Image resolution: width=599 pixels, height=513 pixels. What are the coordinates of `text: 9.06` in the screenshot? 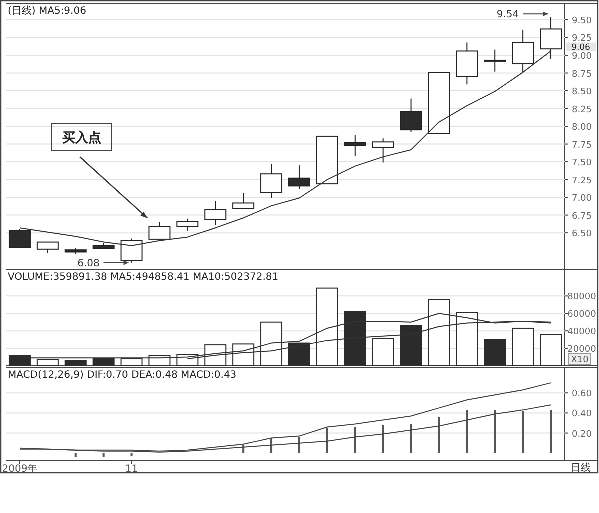 It's located at (581, 47).